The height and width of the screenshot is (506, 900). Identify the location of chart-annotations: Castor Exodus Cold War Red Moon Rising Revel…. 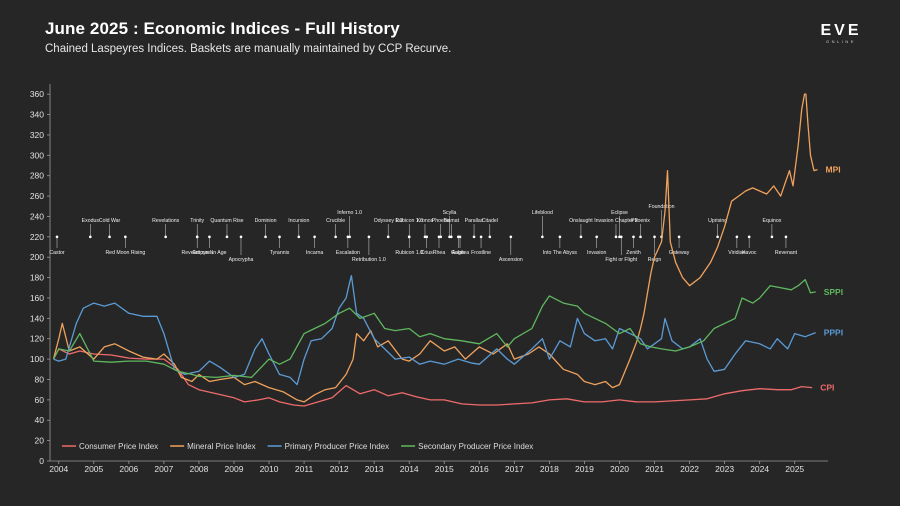
(423, 233).